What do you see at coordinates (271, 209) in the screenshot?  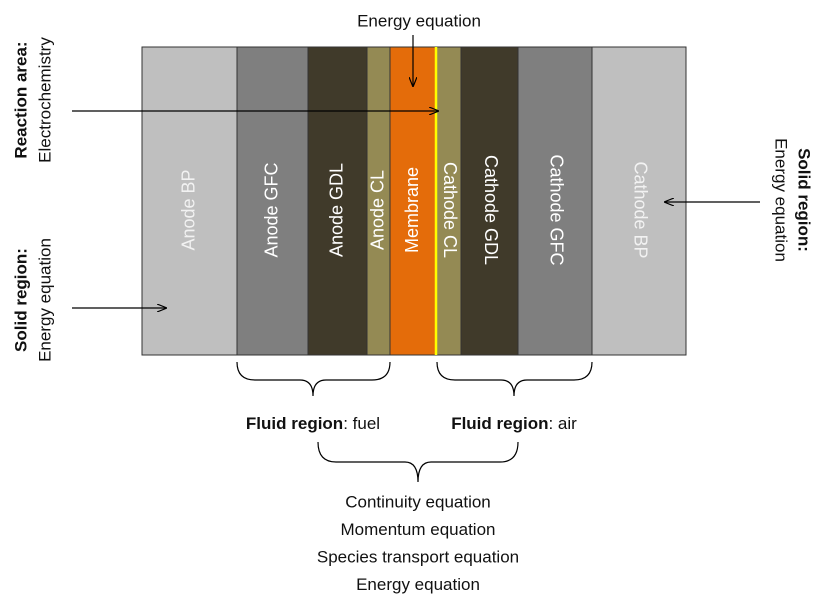 I see `layer-label: Anode GFC` at bounding box center [271, 209].